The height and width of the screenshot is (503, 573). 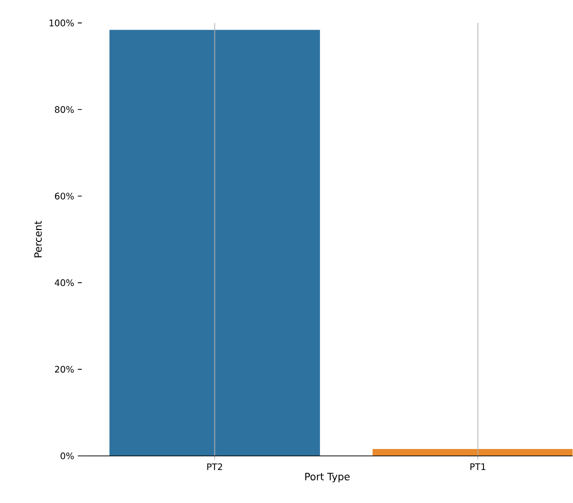 What do you see at coordinates (67, 456) in the screenshot?
I see `y-tick-label: 0%` at bounding box center [67, 456].